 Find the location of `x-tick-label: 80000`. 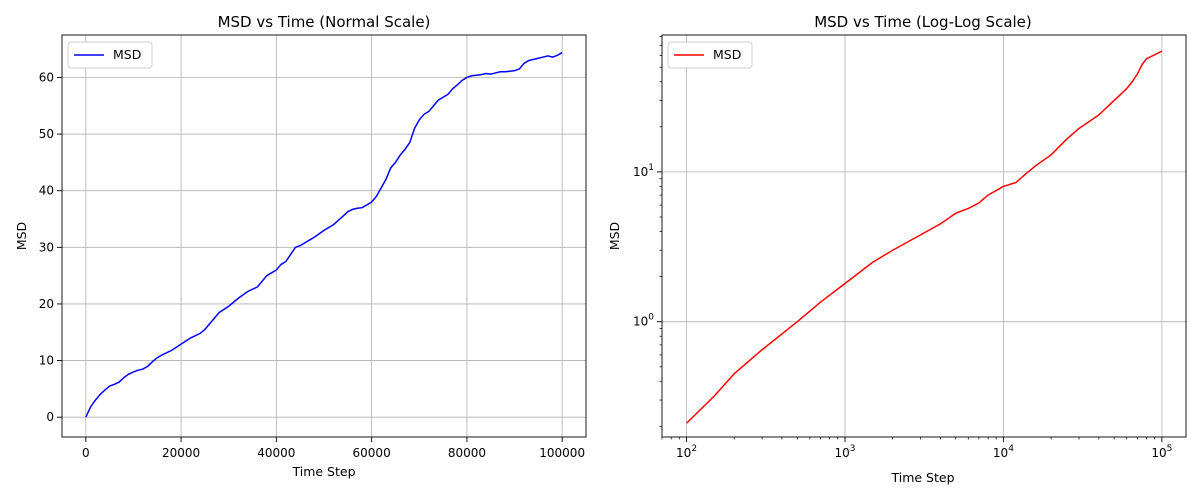

x-tick-label: 80000 is located at coordinates (467, 453).